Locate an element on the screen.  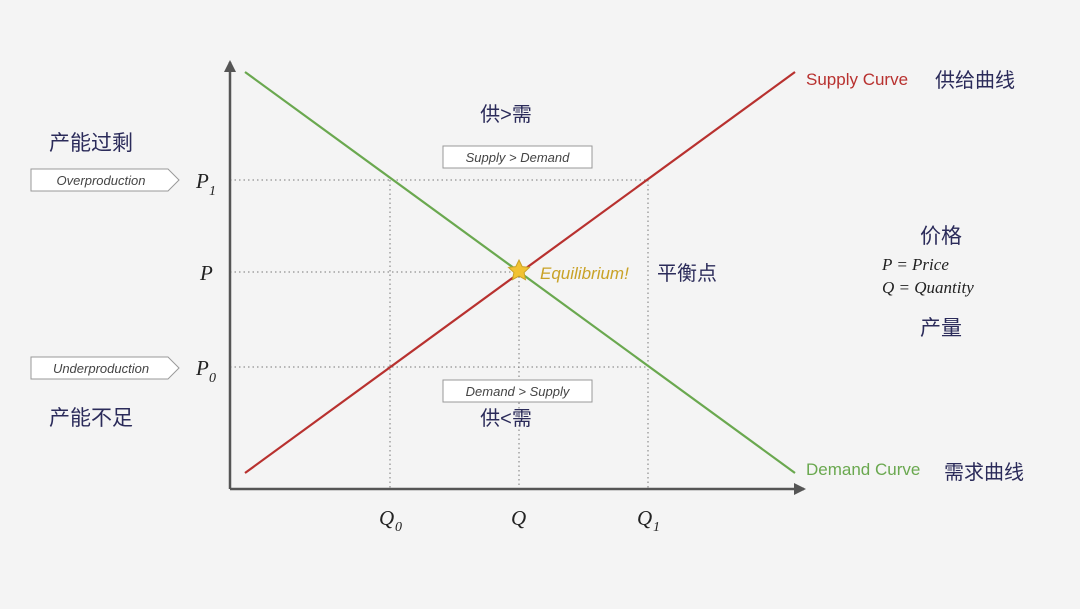
q1-sub: 1 is located at coordinates (656, 527).